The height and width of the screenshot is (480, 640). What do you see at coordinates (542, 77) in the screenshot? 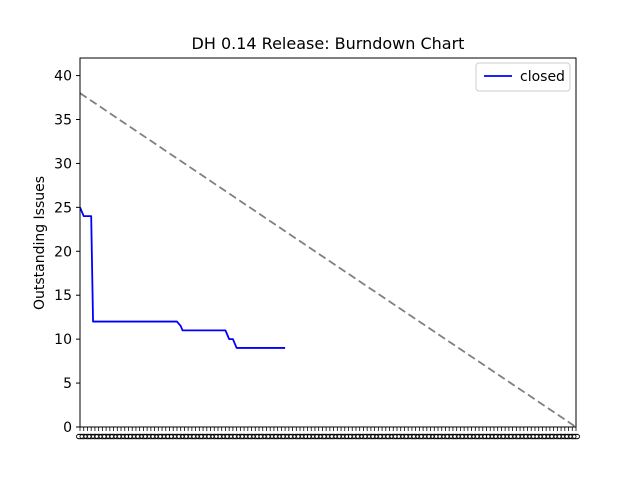
I see `legend-label-closed: closed` at bounding box center [542, 77].